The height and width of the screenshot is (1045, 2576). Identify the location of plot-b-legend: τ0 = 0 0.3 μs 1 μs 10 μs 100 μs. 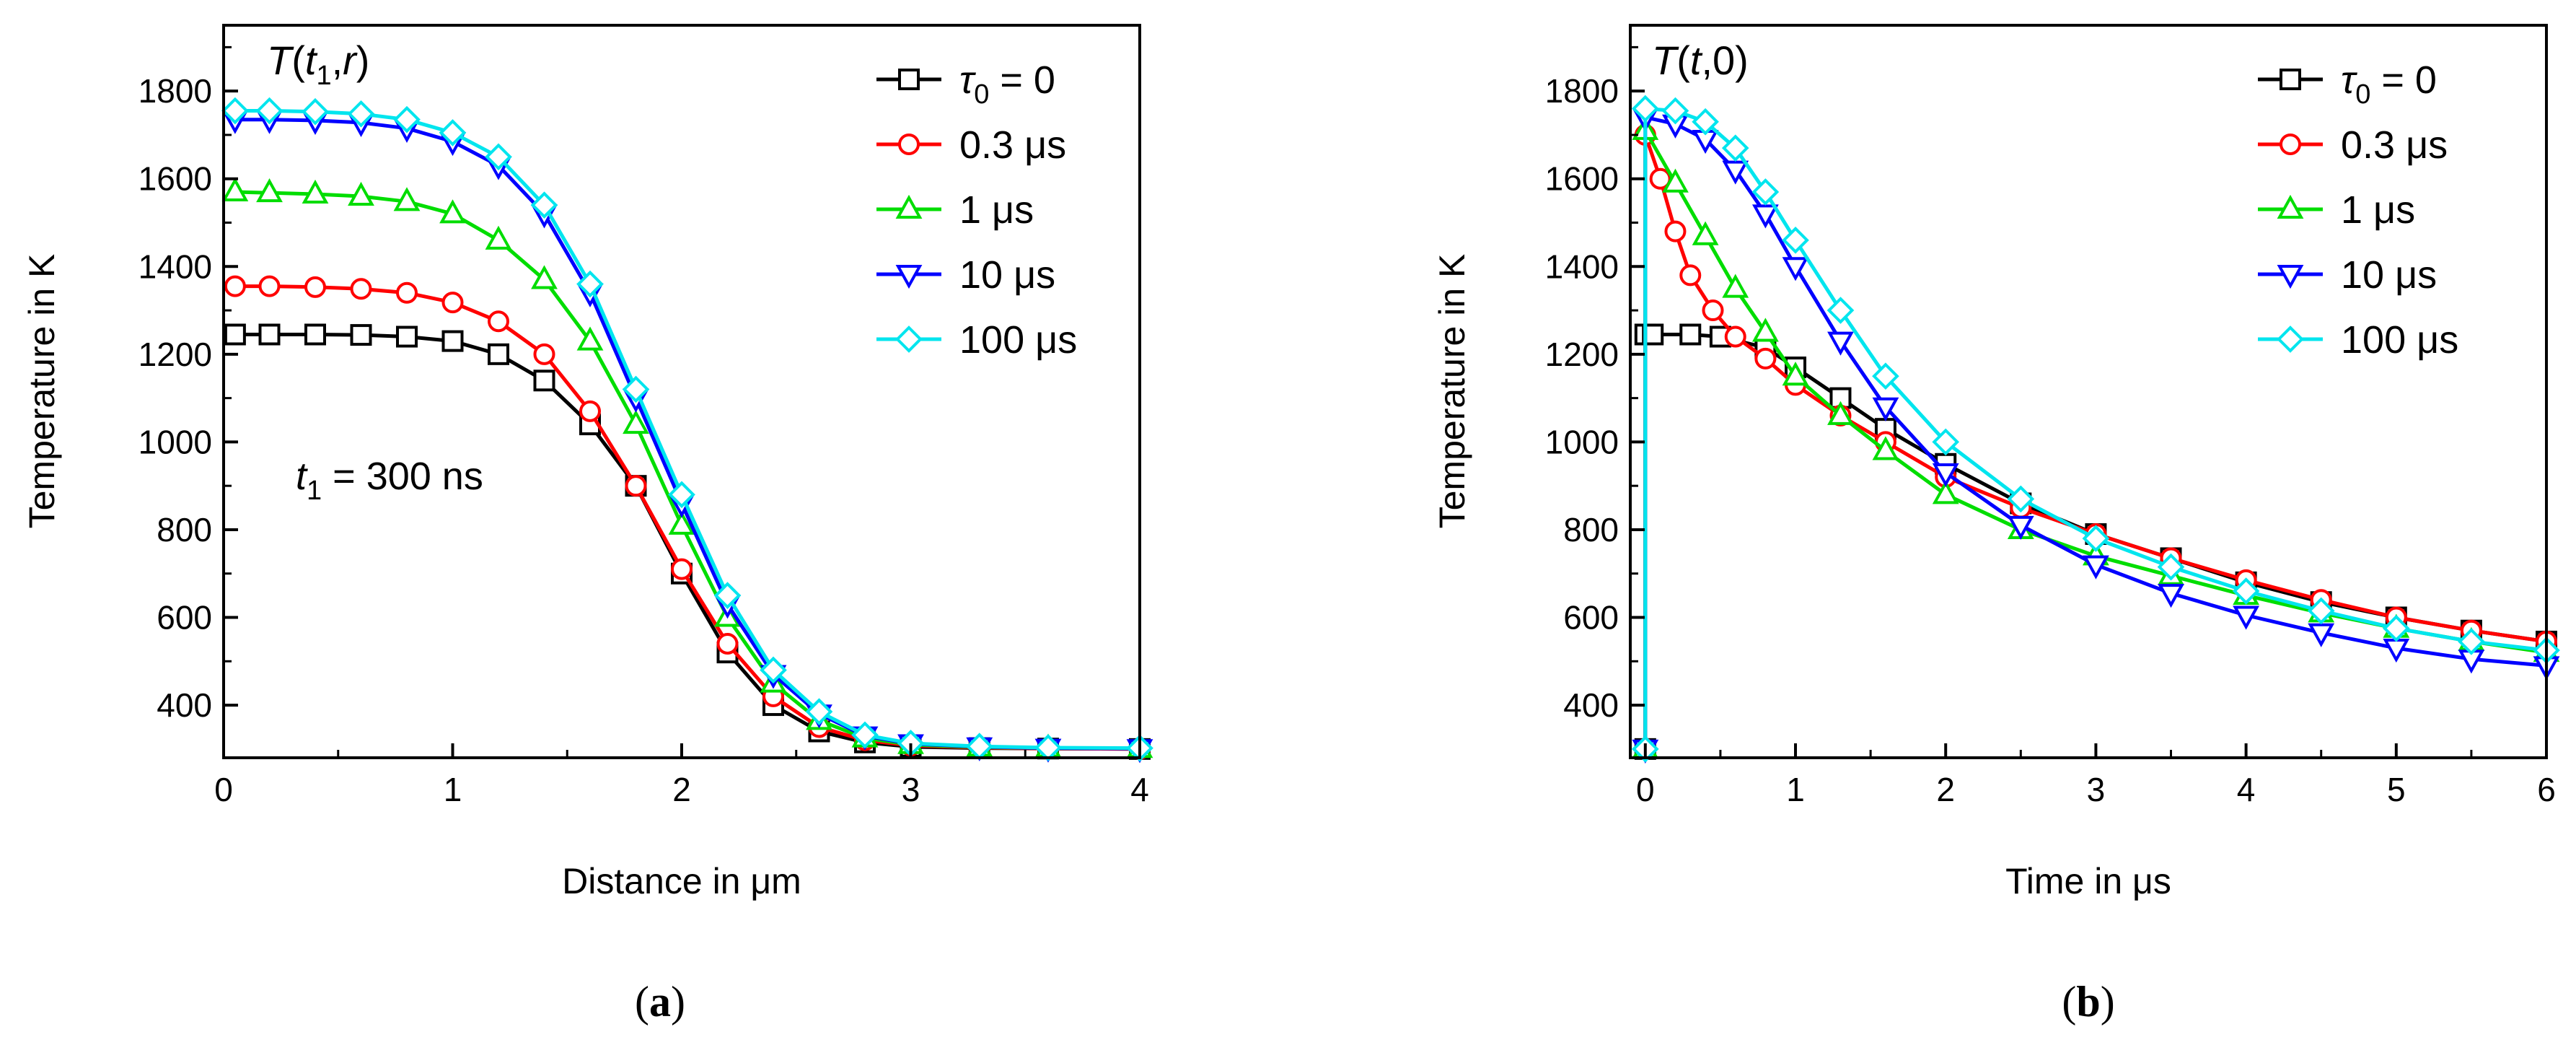
(2358, 210).